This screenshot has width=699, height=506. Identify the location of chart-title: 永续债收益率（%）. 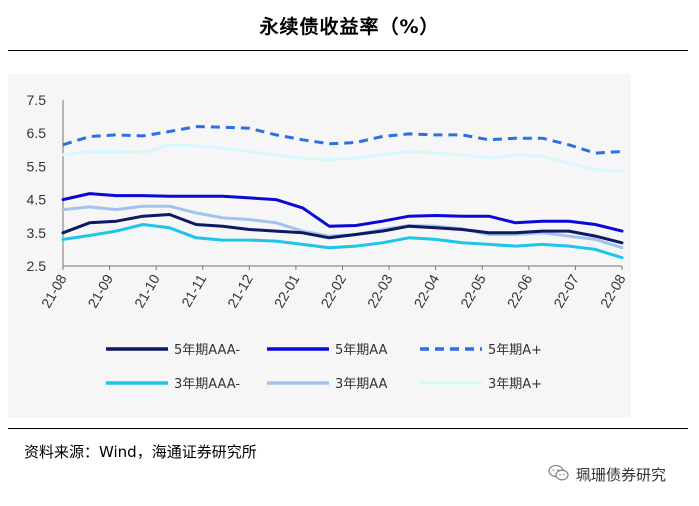
(349, 27).